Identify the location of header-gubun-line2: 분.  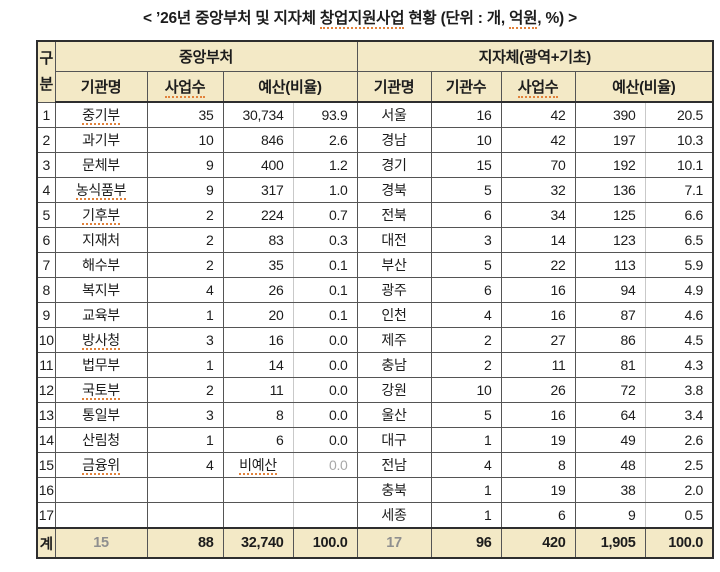
(46, 84).